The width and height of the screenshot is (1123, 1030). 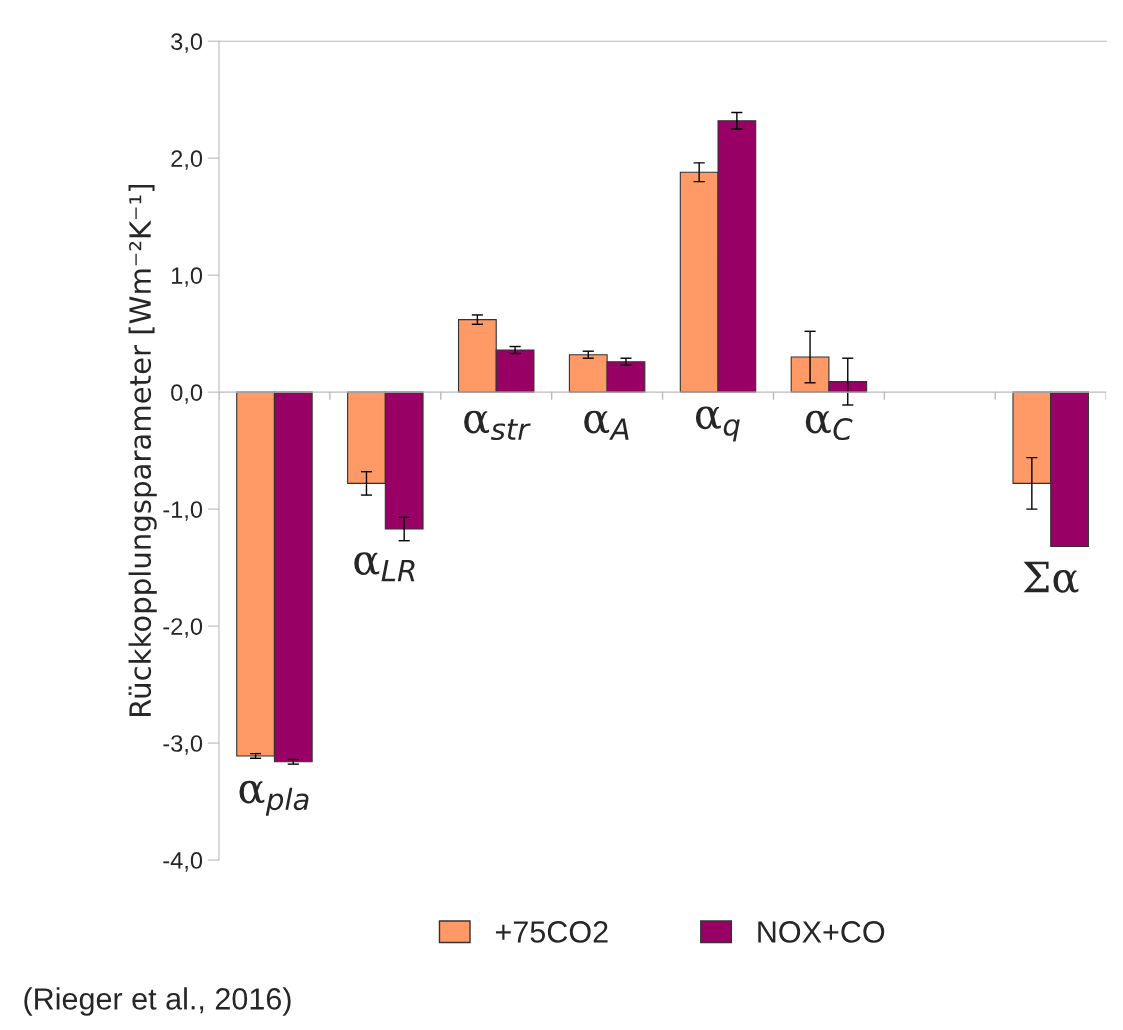 What do you see at coordinates (187, 394) in the screenshot?
I see `y-tick-label: 0,0` at bounding box center [187, 394].